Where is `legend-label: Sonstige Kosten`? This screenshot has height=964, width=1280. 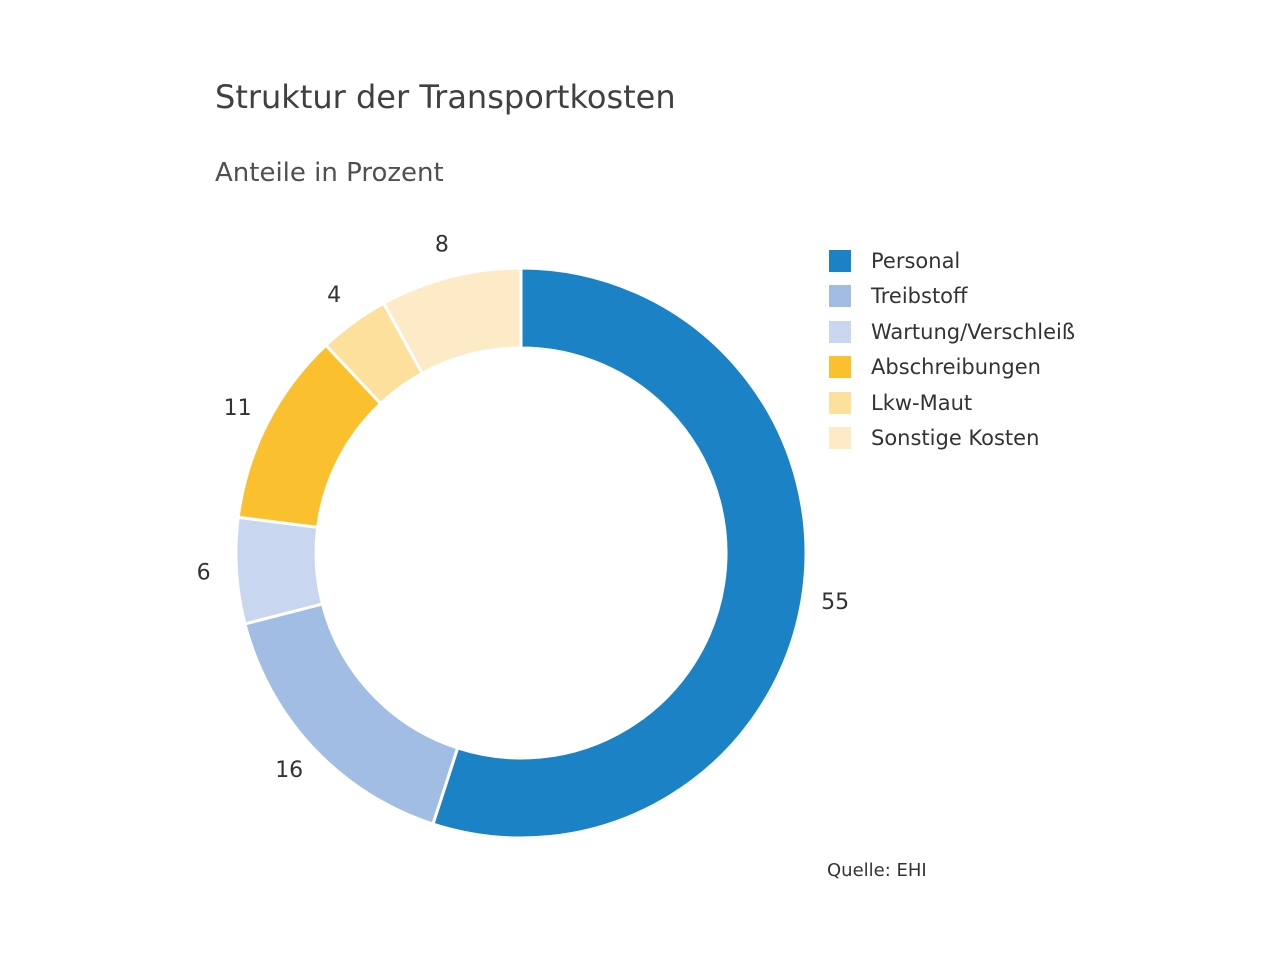
legend-label: Sonstige Kosten is located at coordinates (955, 438).